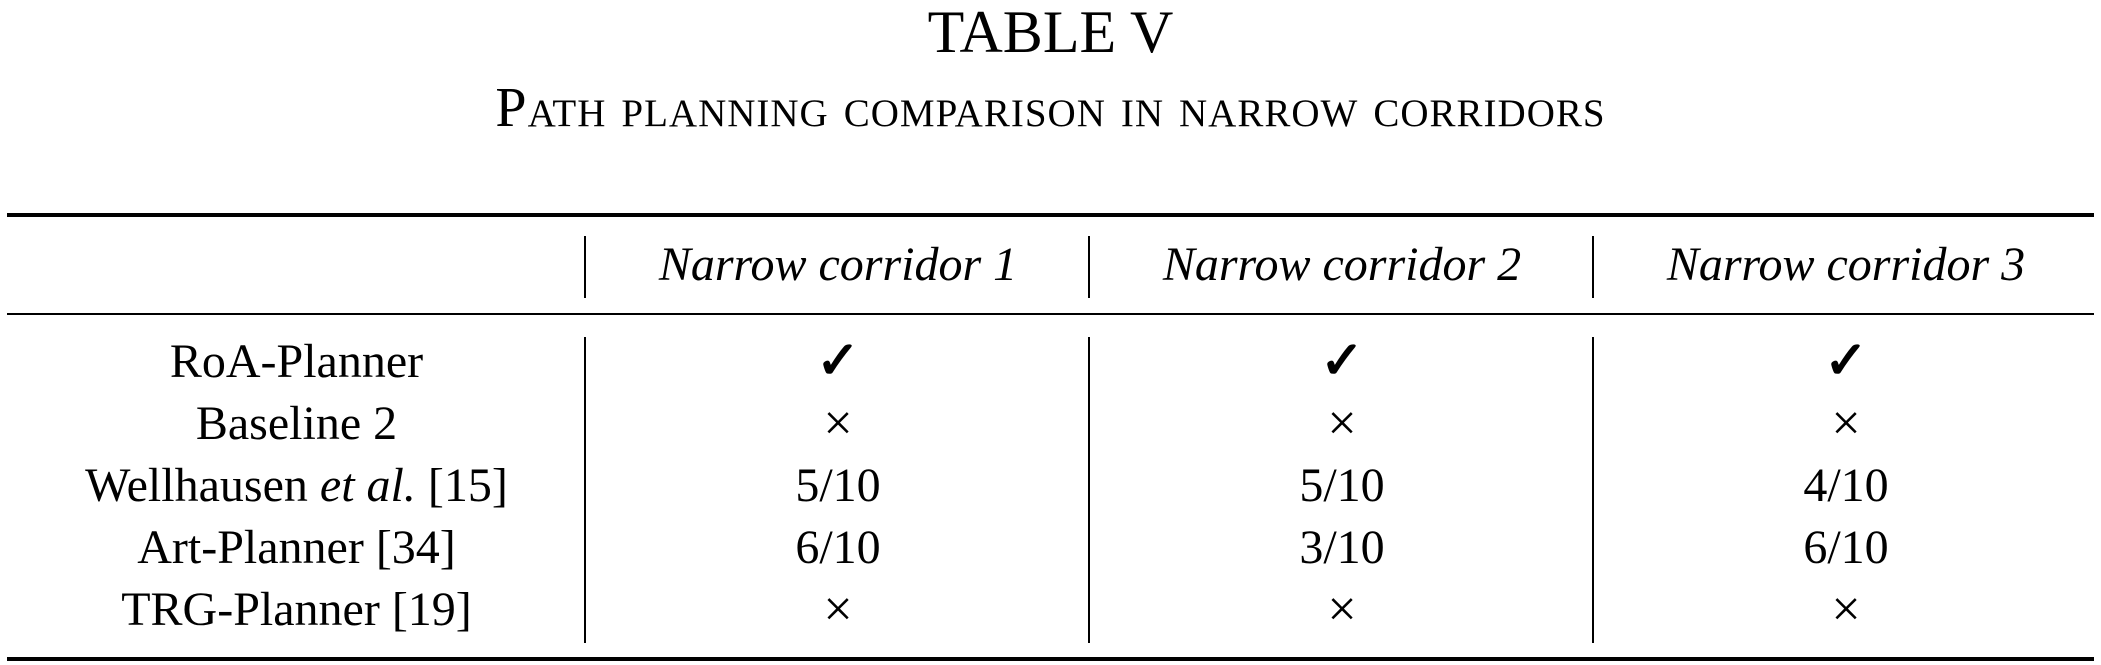 This screenshot has width=2101, height=665. I want to click on header-rule, so click(1050, 314).